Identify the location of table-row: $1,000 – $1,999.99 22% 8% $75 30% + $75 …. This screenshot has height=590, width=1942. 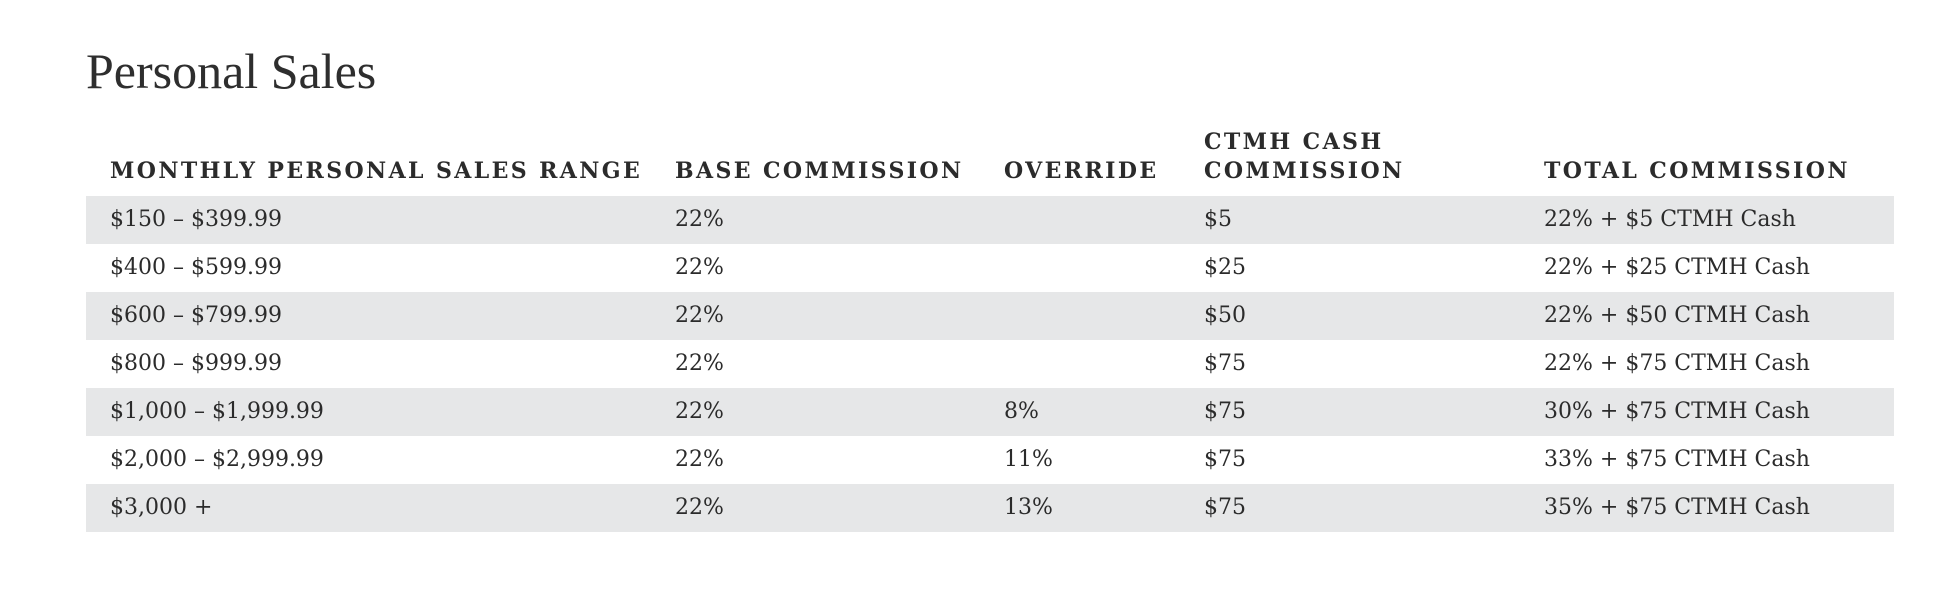
(990, 412).